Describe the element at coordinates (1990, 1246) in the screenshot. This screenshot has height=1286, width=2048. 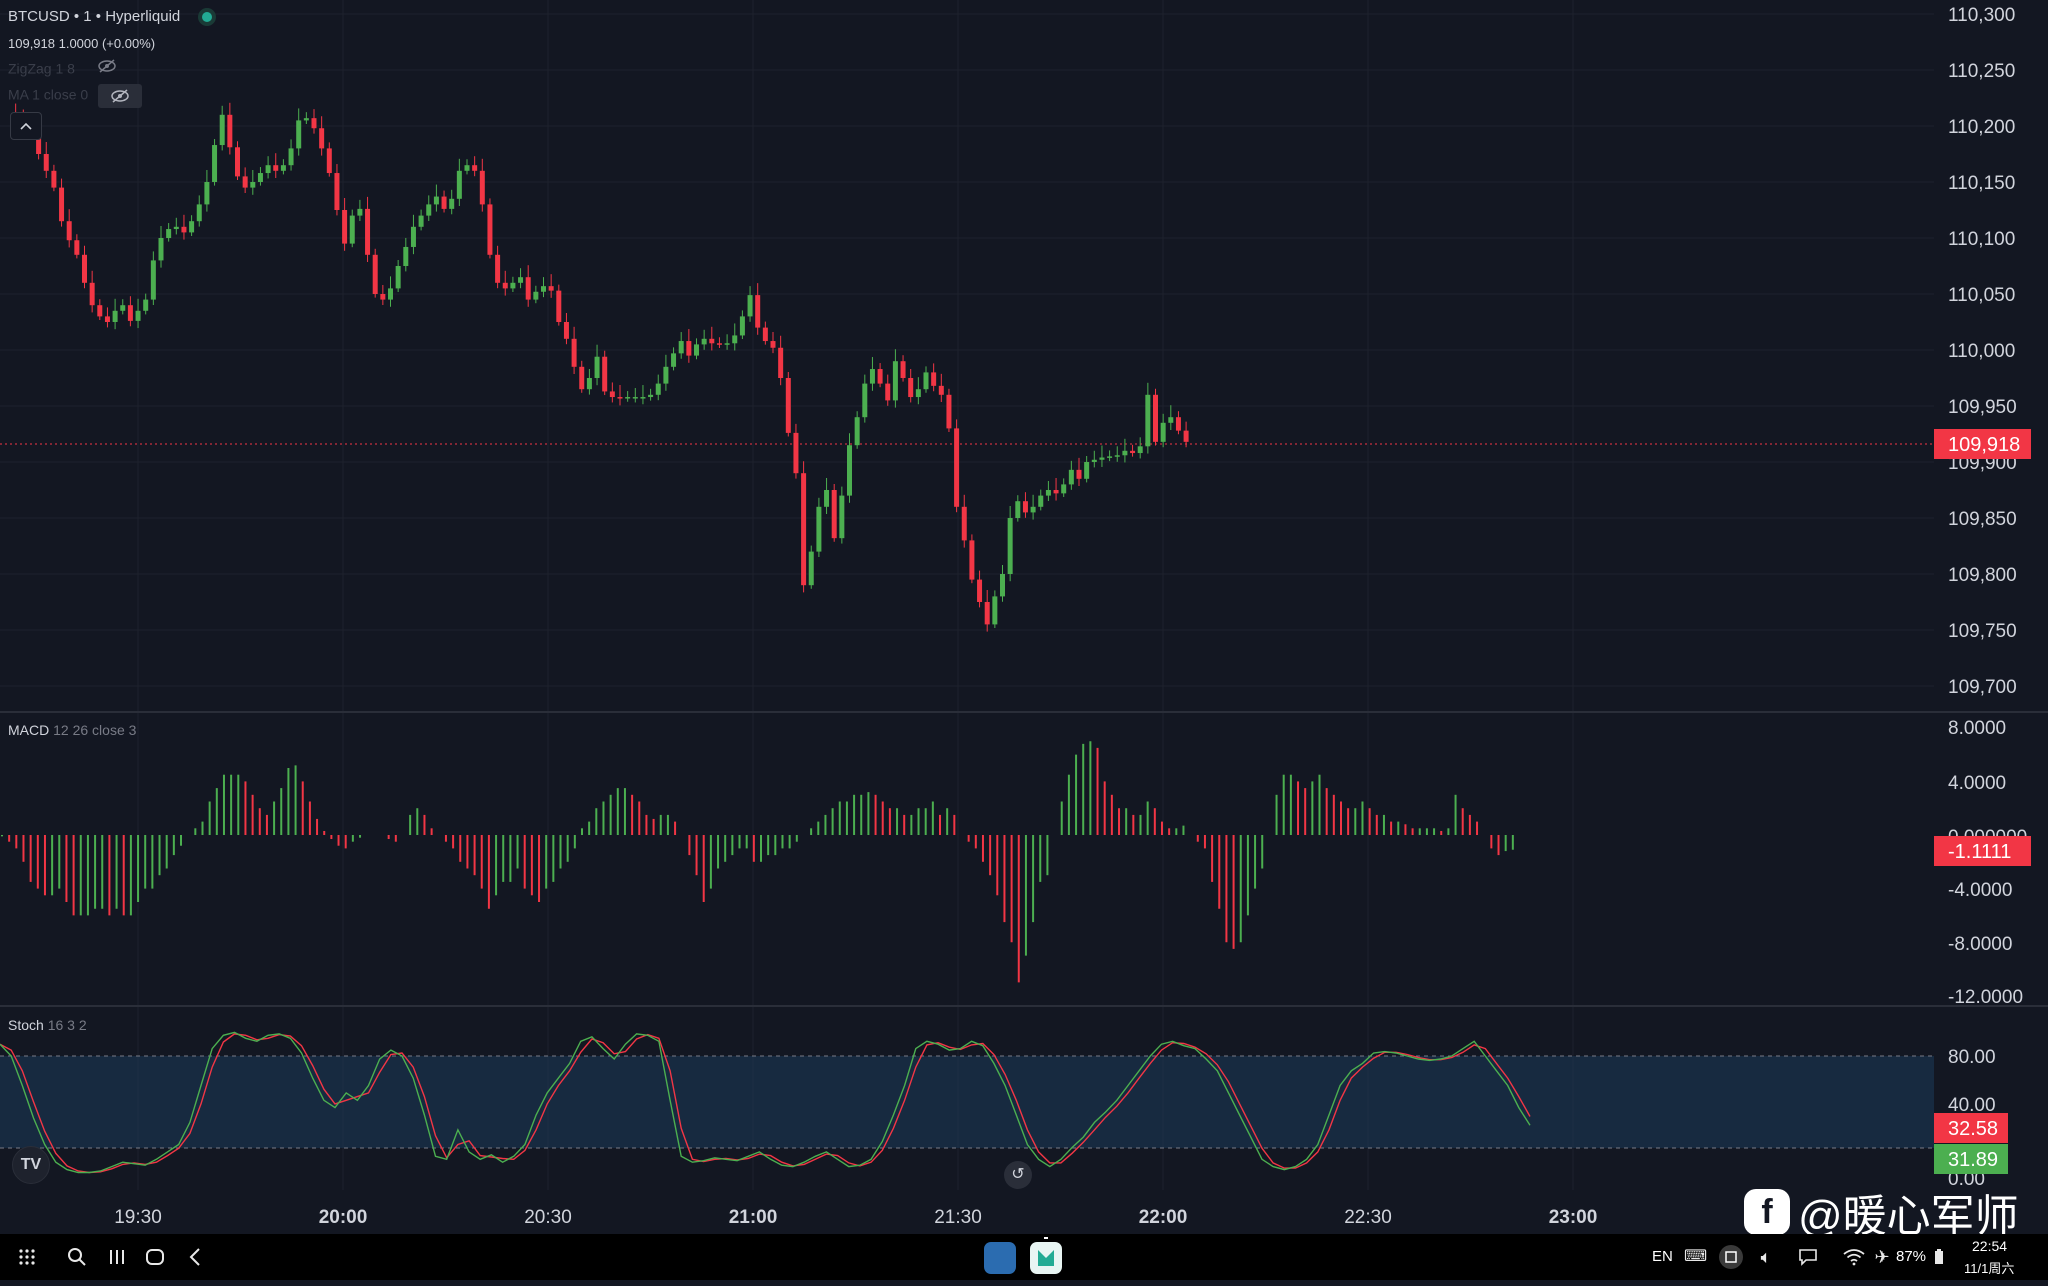
I see `clock-time: 22:54` at that location.